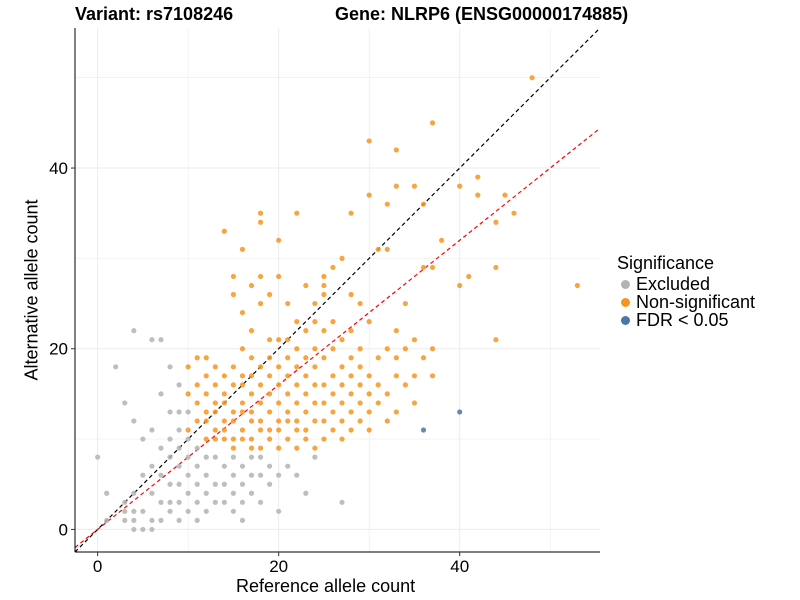 This screenshot has height=600, width=800. What do you see at coordinates (63, 529) in the screenshot?
I see `y-tick-label: 0` at bounding box center [63, 529].